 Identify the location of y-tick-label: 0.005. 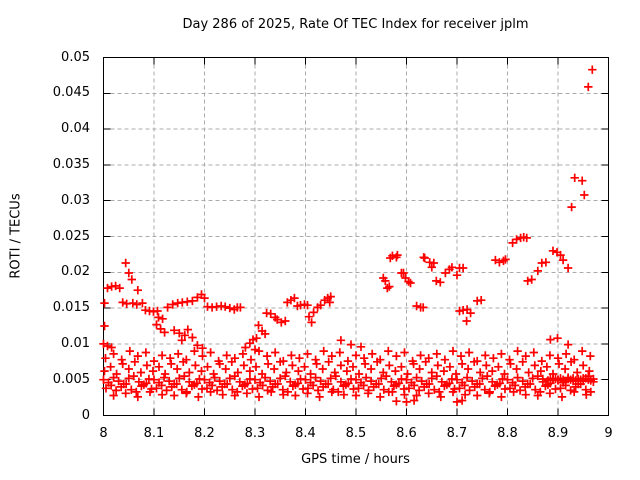
(71, 379).